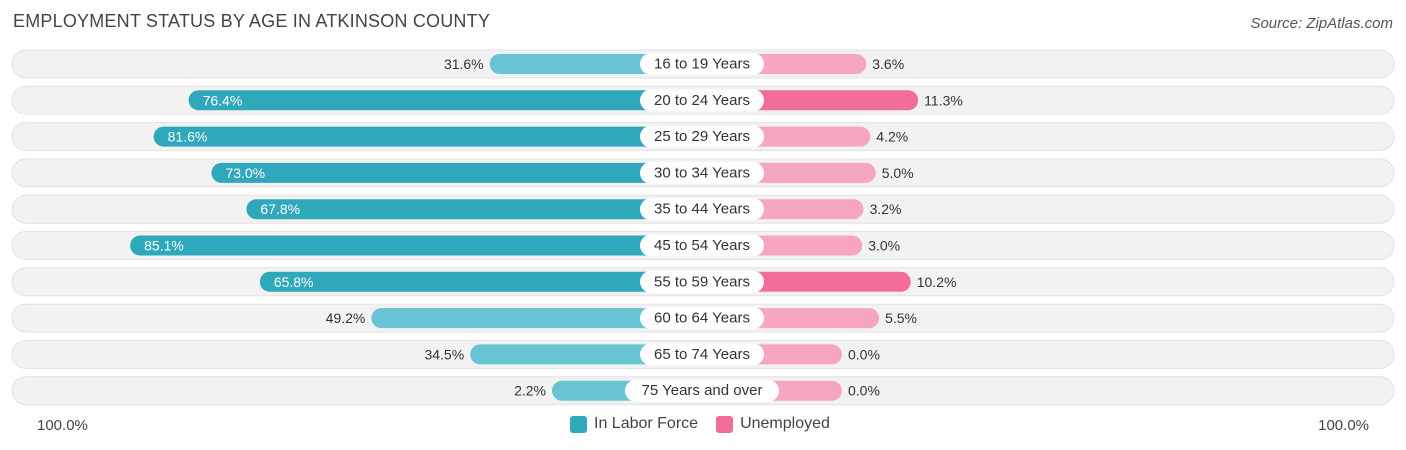 This screenshot has height=450, width=1406. I want to click on legend-item-labor-force: In Labor Force, so click(634, 424).